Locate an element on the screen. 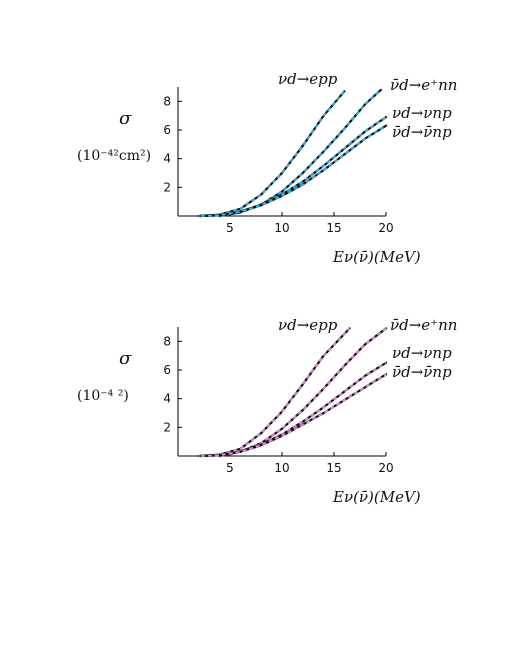 Image resolution: width=512 pixels, height=663 pixels. top-xlabel: Eν(ν̄)(MeV) is located at coordinates (376, 257).